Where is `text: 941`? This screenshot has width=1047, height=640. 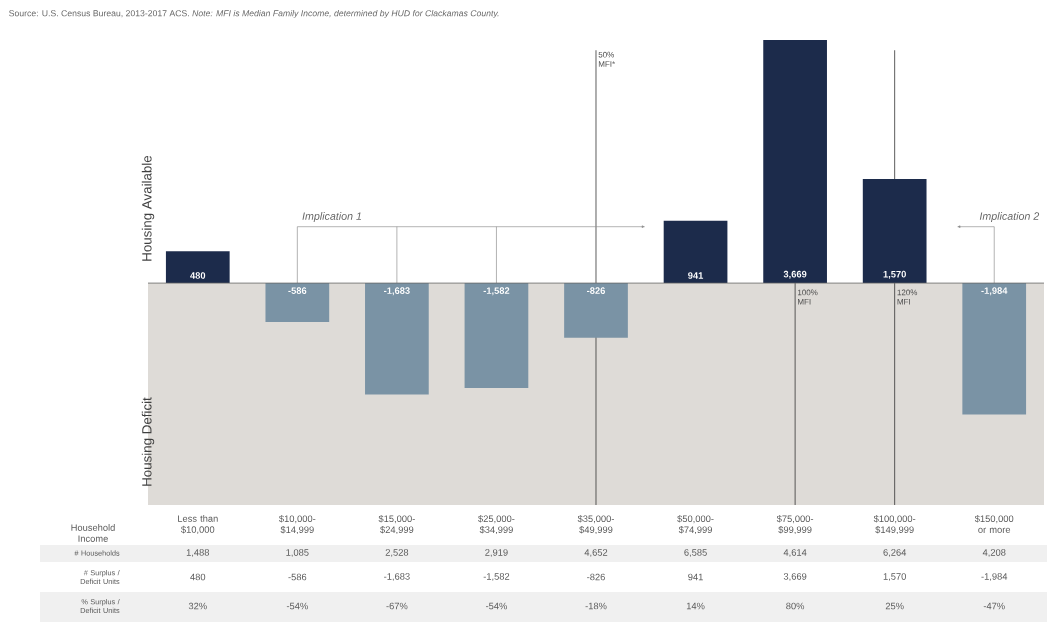 text: 941 is located at coordinates (696, 275).